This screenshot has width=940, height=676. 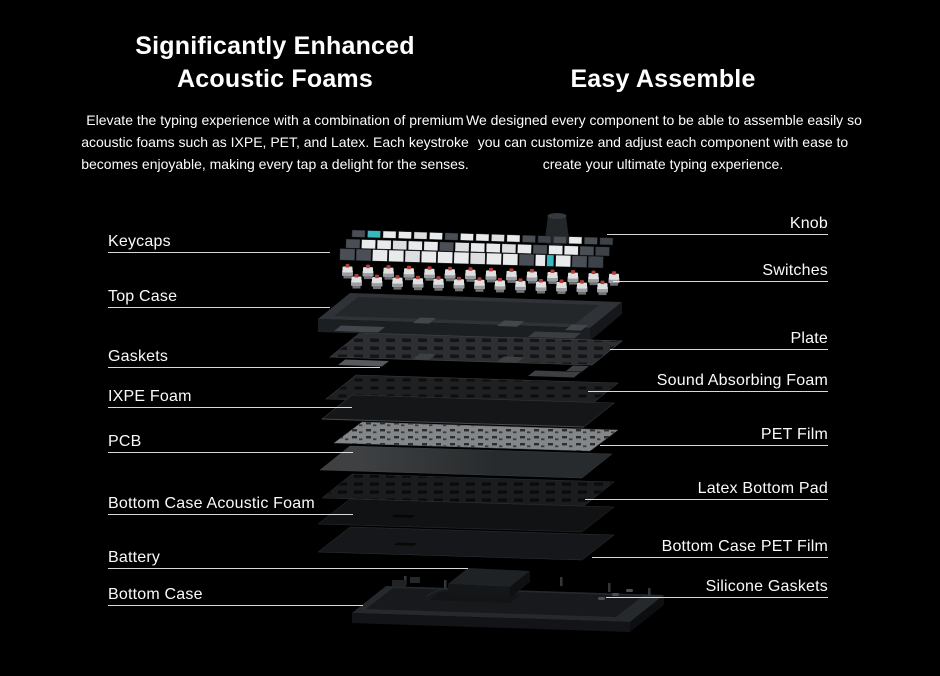 What do you see at coordinates (678, 272) in the screenshot?
I see `label-switches: Switches` at bounding box center [678, 272].